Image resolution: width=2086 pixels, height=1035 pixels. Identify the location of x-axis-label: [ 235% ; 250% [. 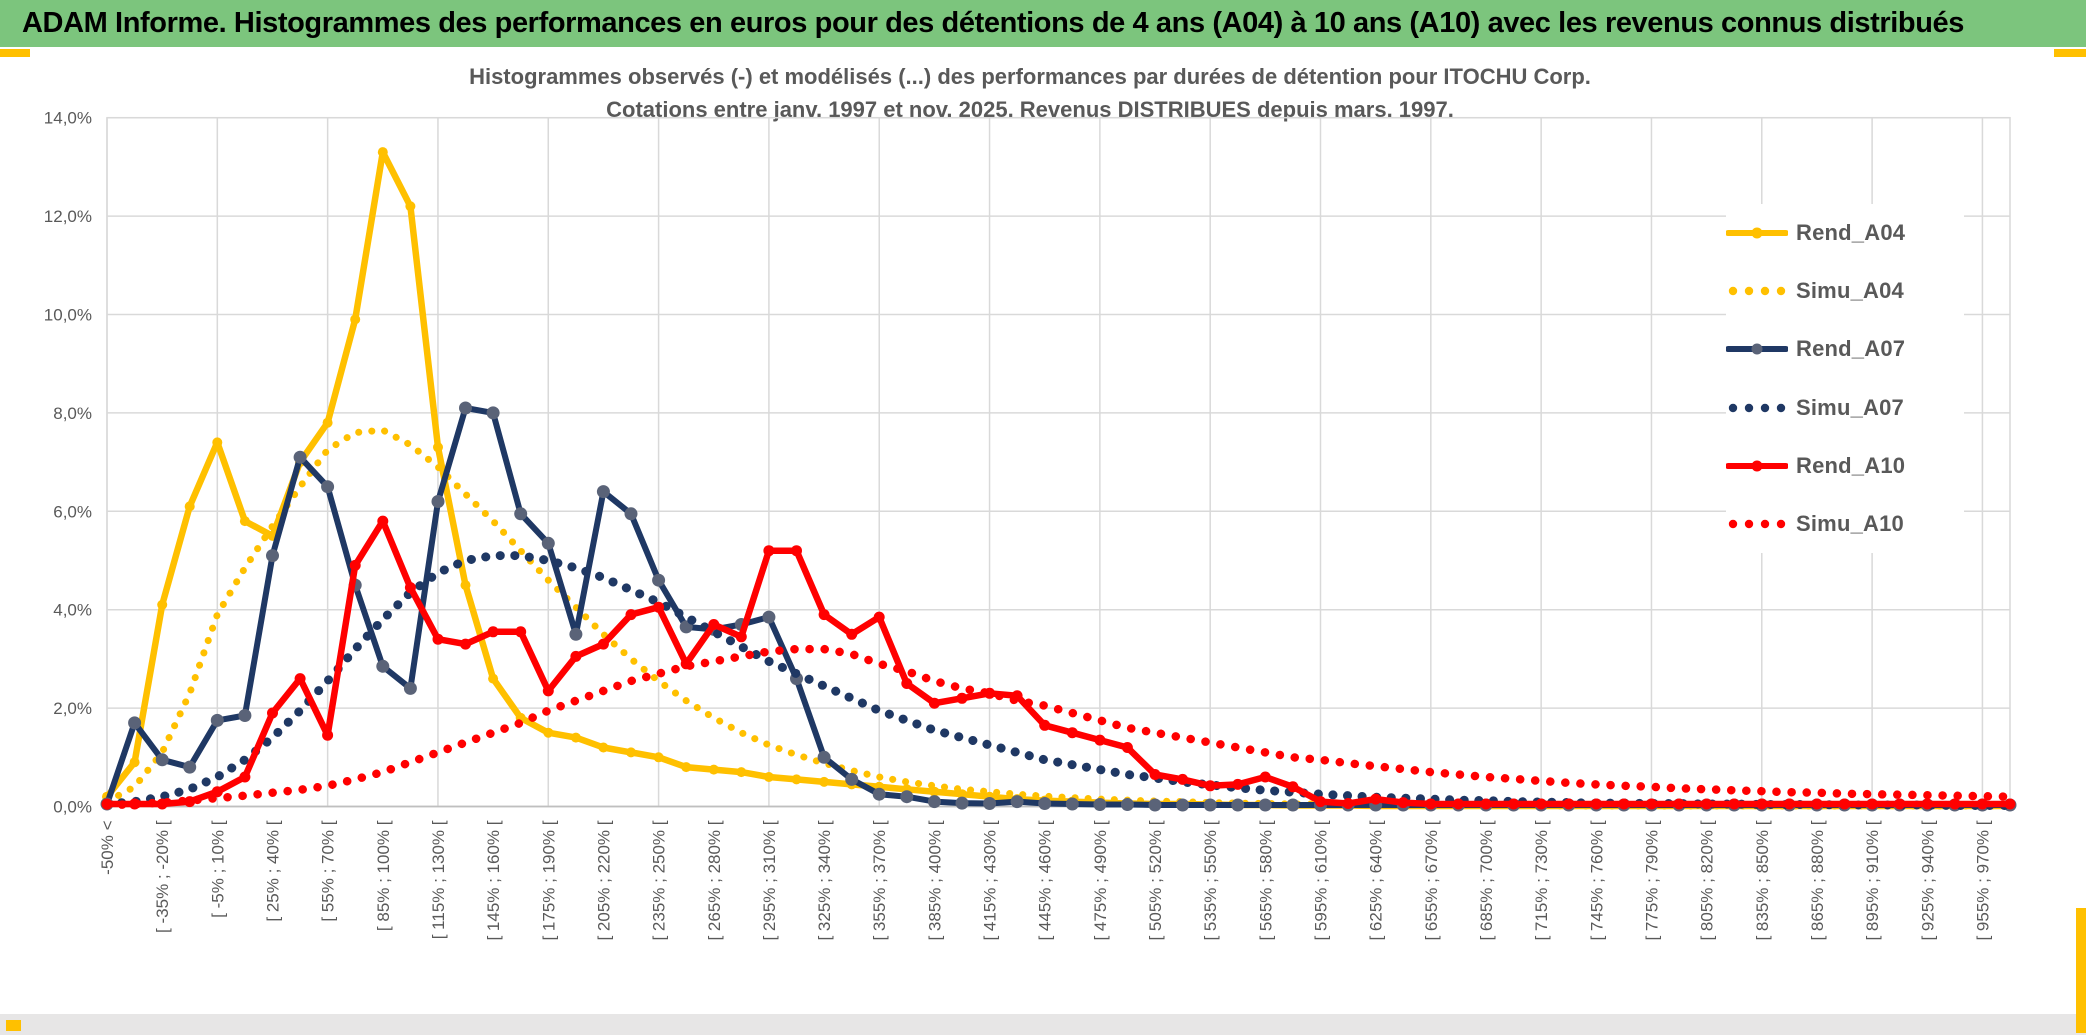
(659, 880).